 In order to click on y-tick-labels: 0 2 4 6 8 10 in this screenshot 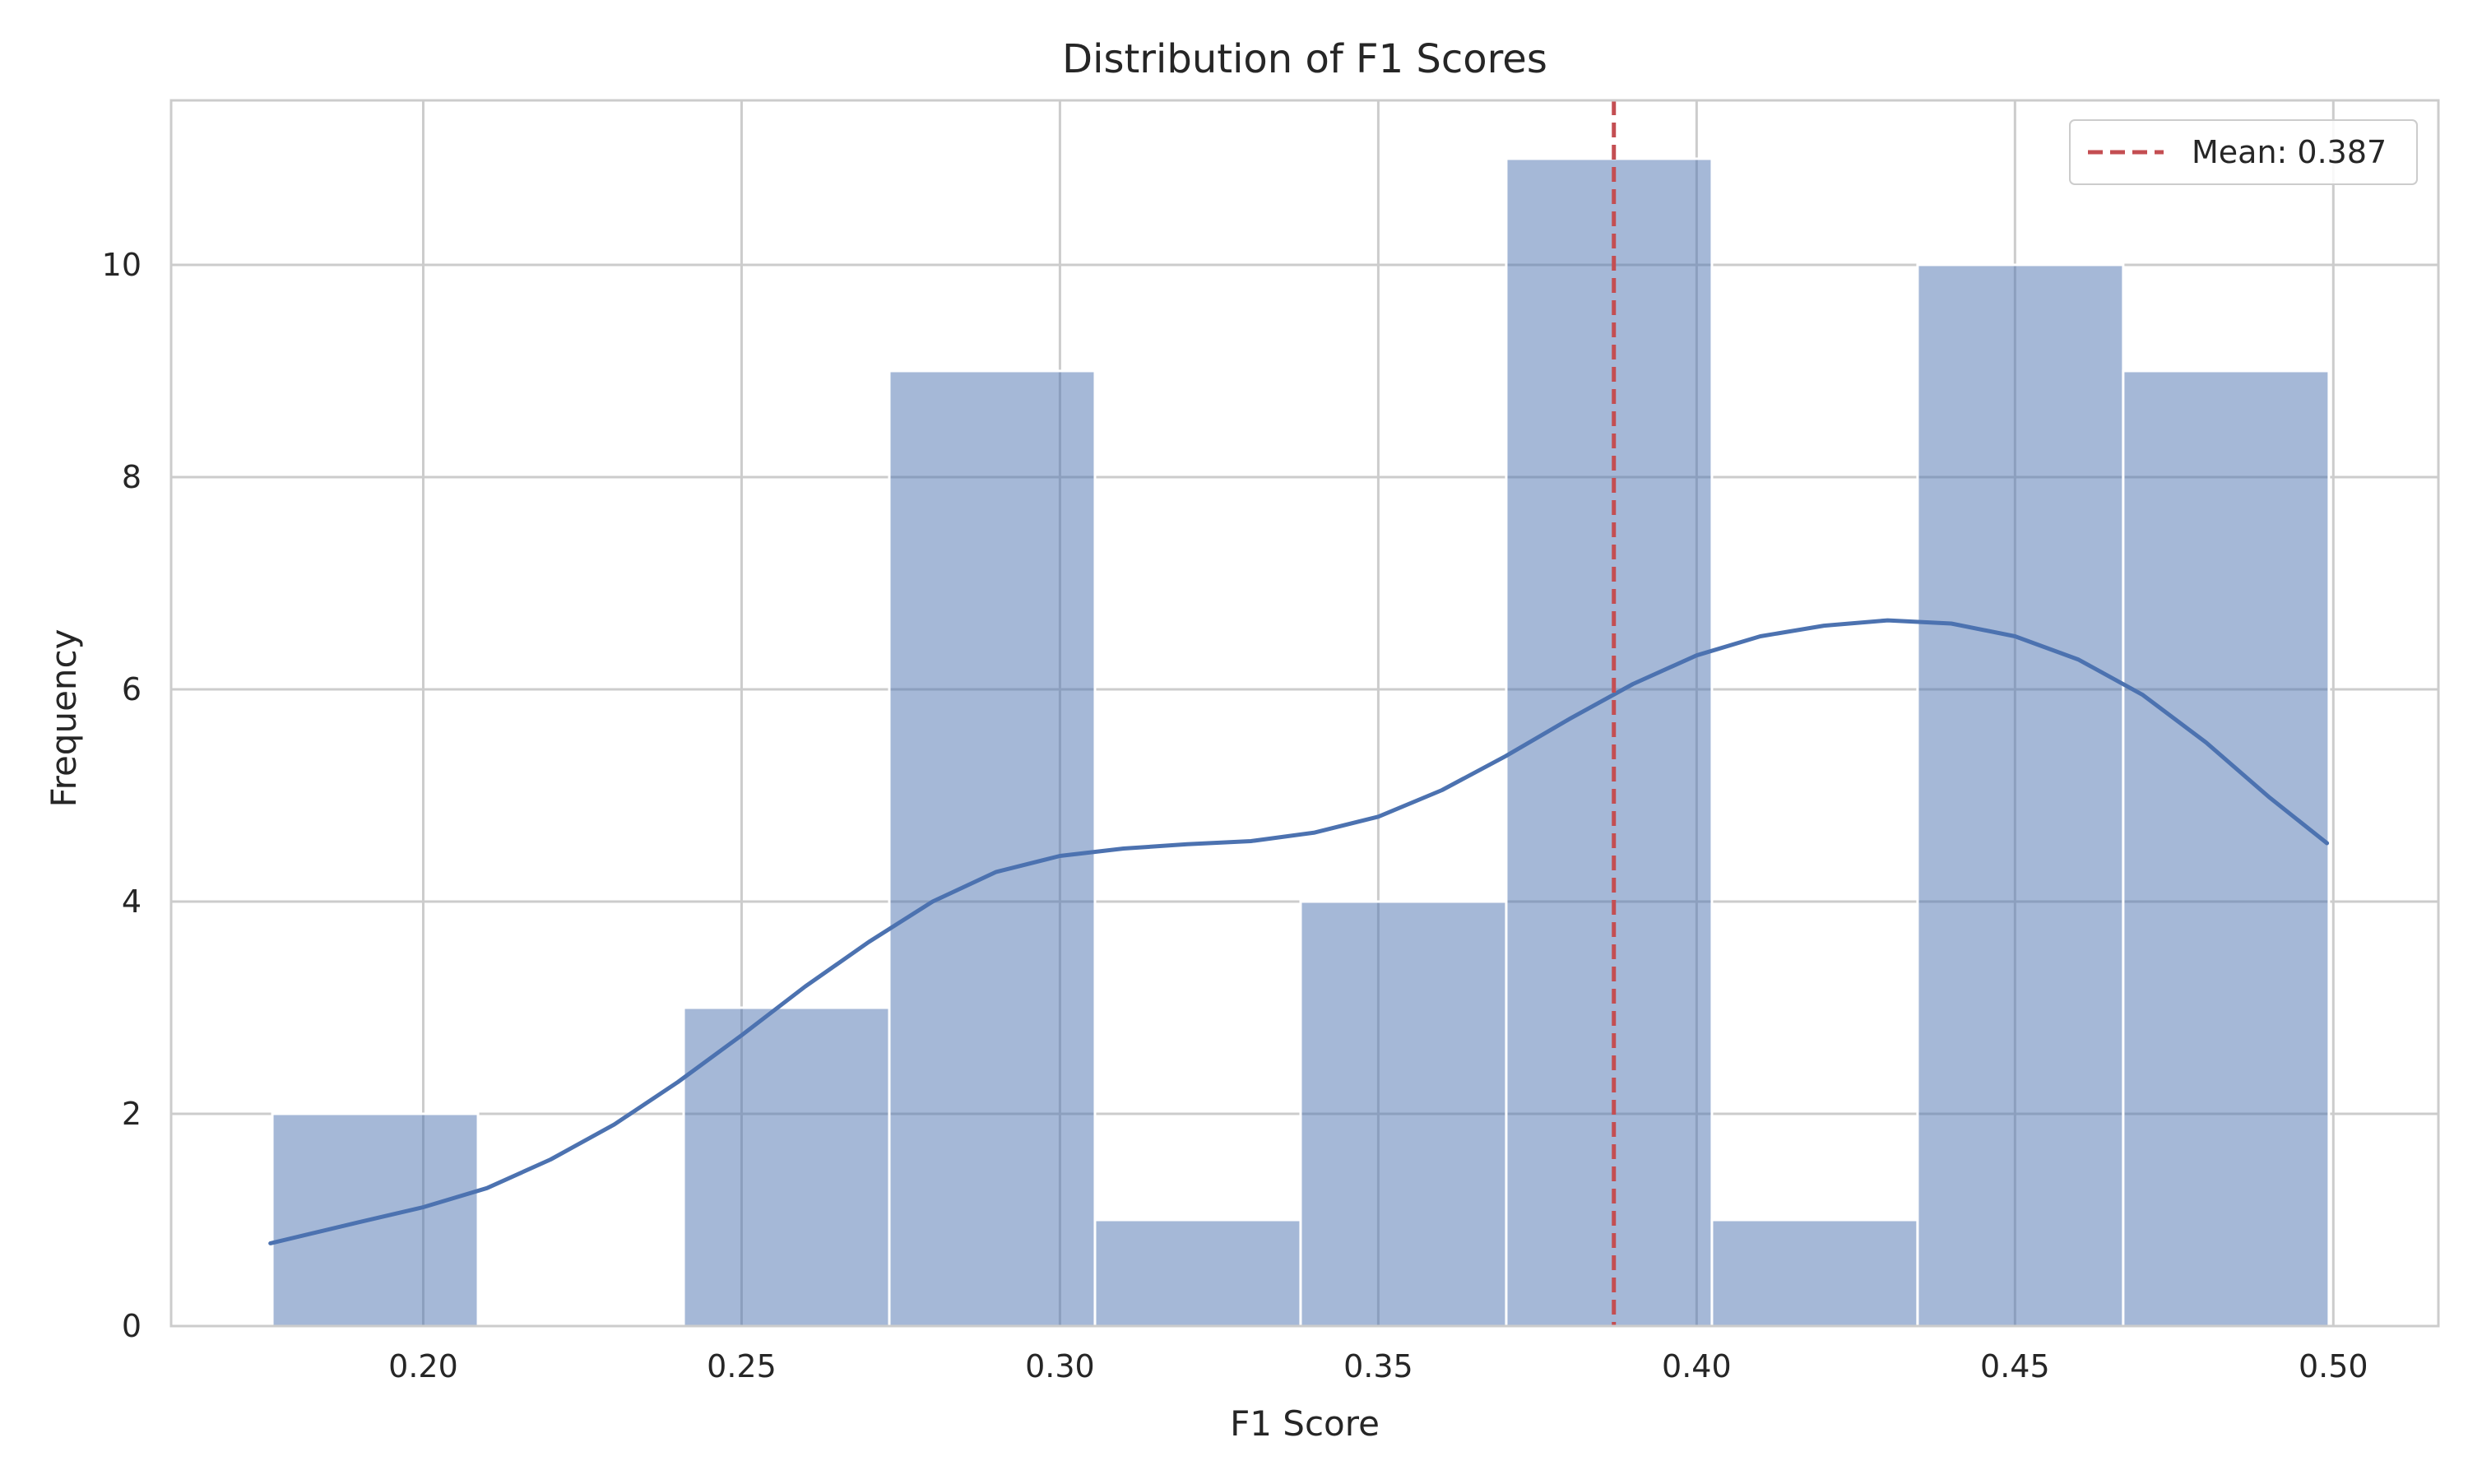, I will do `click(121, 795)`.